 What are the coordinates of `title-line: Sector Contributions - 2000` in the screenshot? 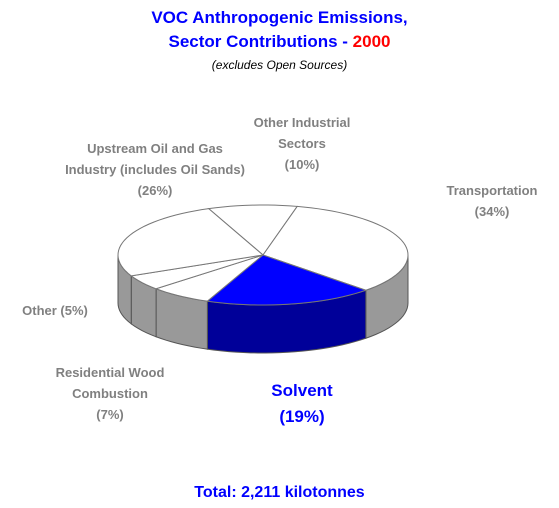 It's located at (279, 42).